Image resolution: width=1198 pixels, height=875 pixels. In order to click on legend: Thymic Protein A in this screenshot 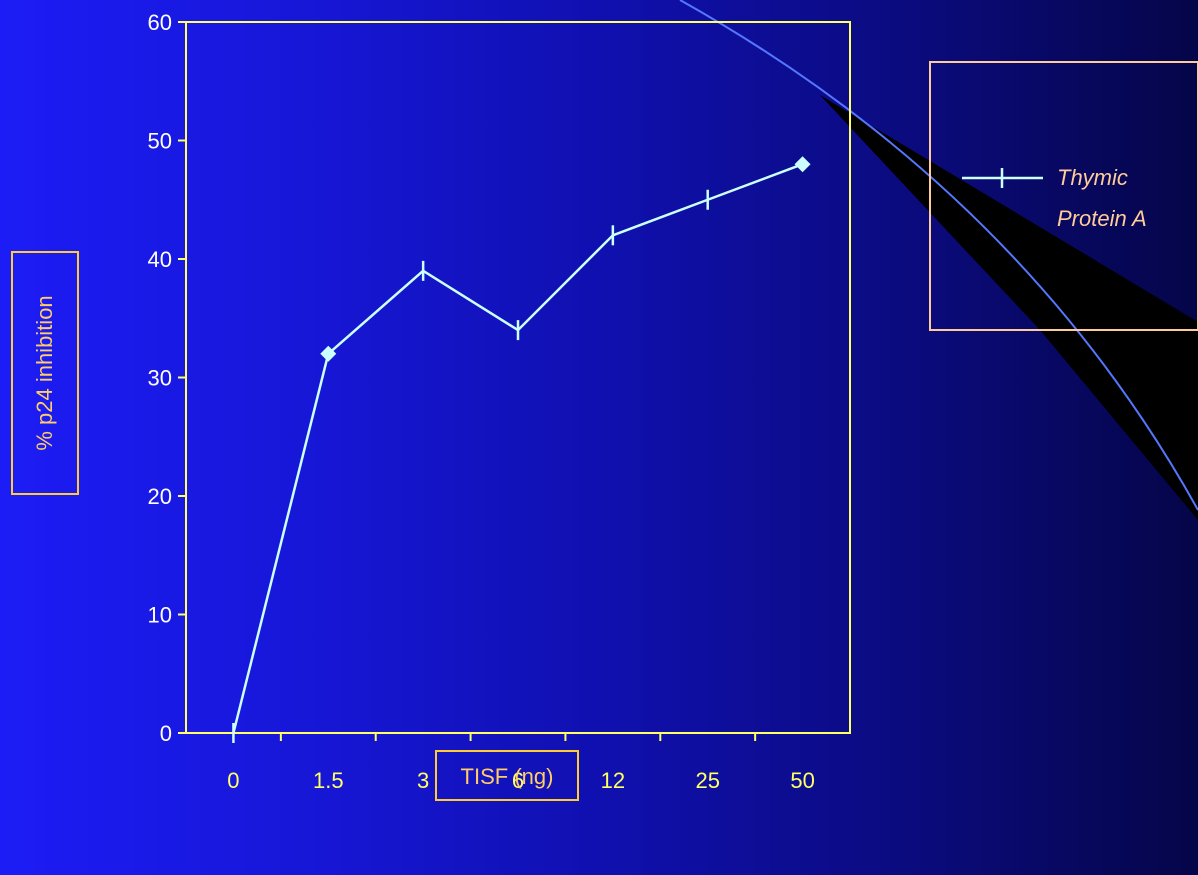, I will do `click(1063, 196)`.